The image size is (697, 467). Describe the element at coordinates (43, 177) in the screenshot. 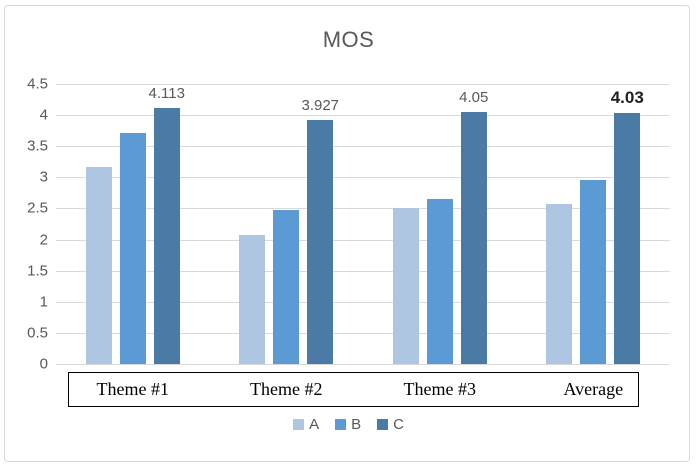

I see `y-axis-tick-label: 3` at that location.